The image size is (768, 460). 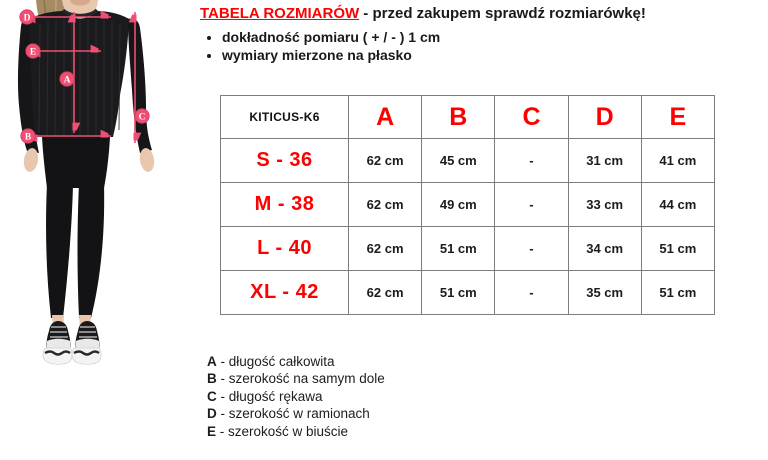 What do you see at coordinates (293, 414) in the screenshot?
I see `legend-desc: - szerokość w ramionach` at bounding box center [293, 414].